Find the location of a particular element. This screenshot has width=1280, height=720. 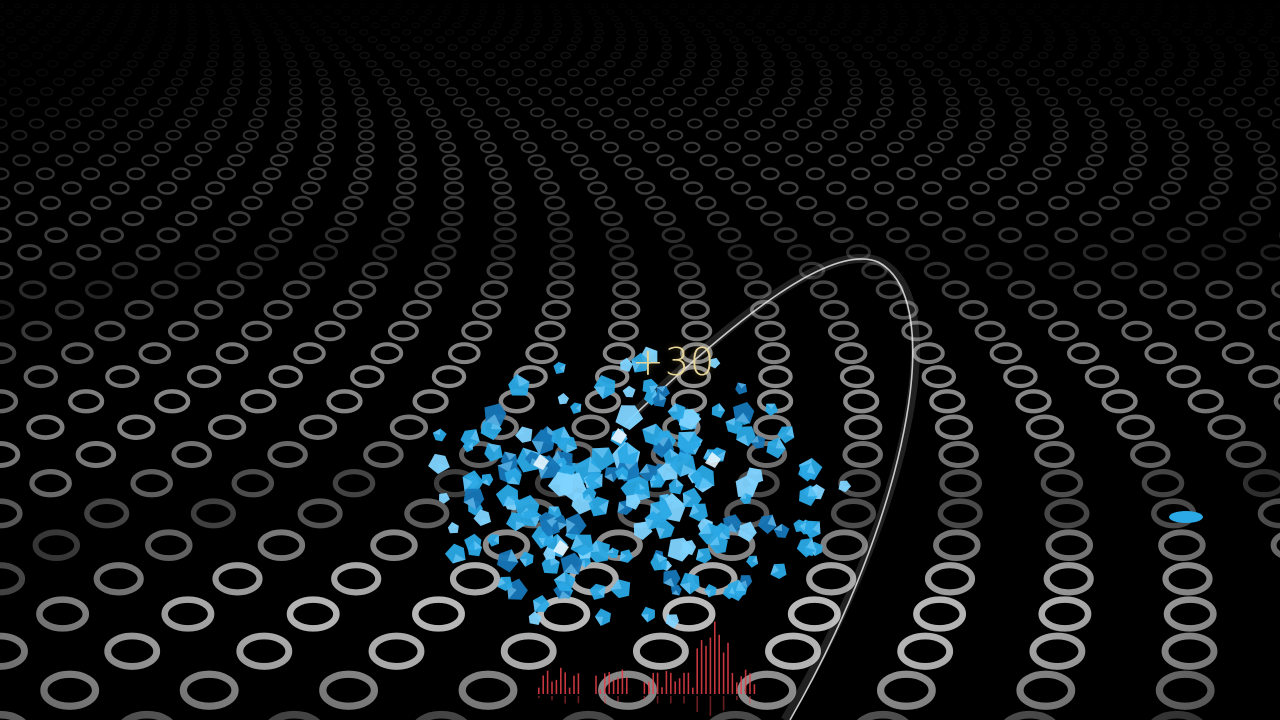

score-popup: +30 is located at coordinates (674, 362).